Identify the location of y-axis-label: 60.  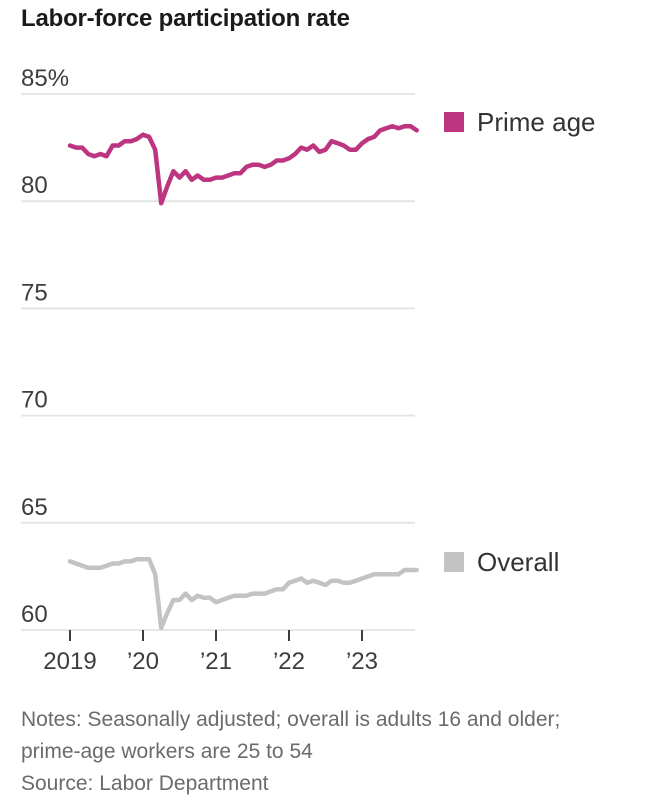
(34, 614).